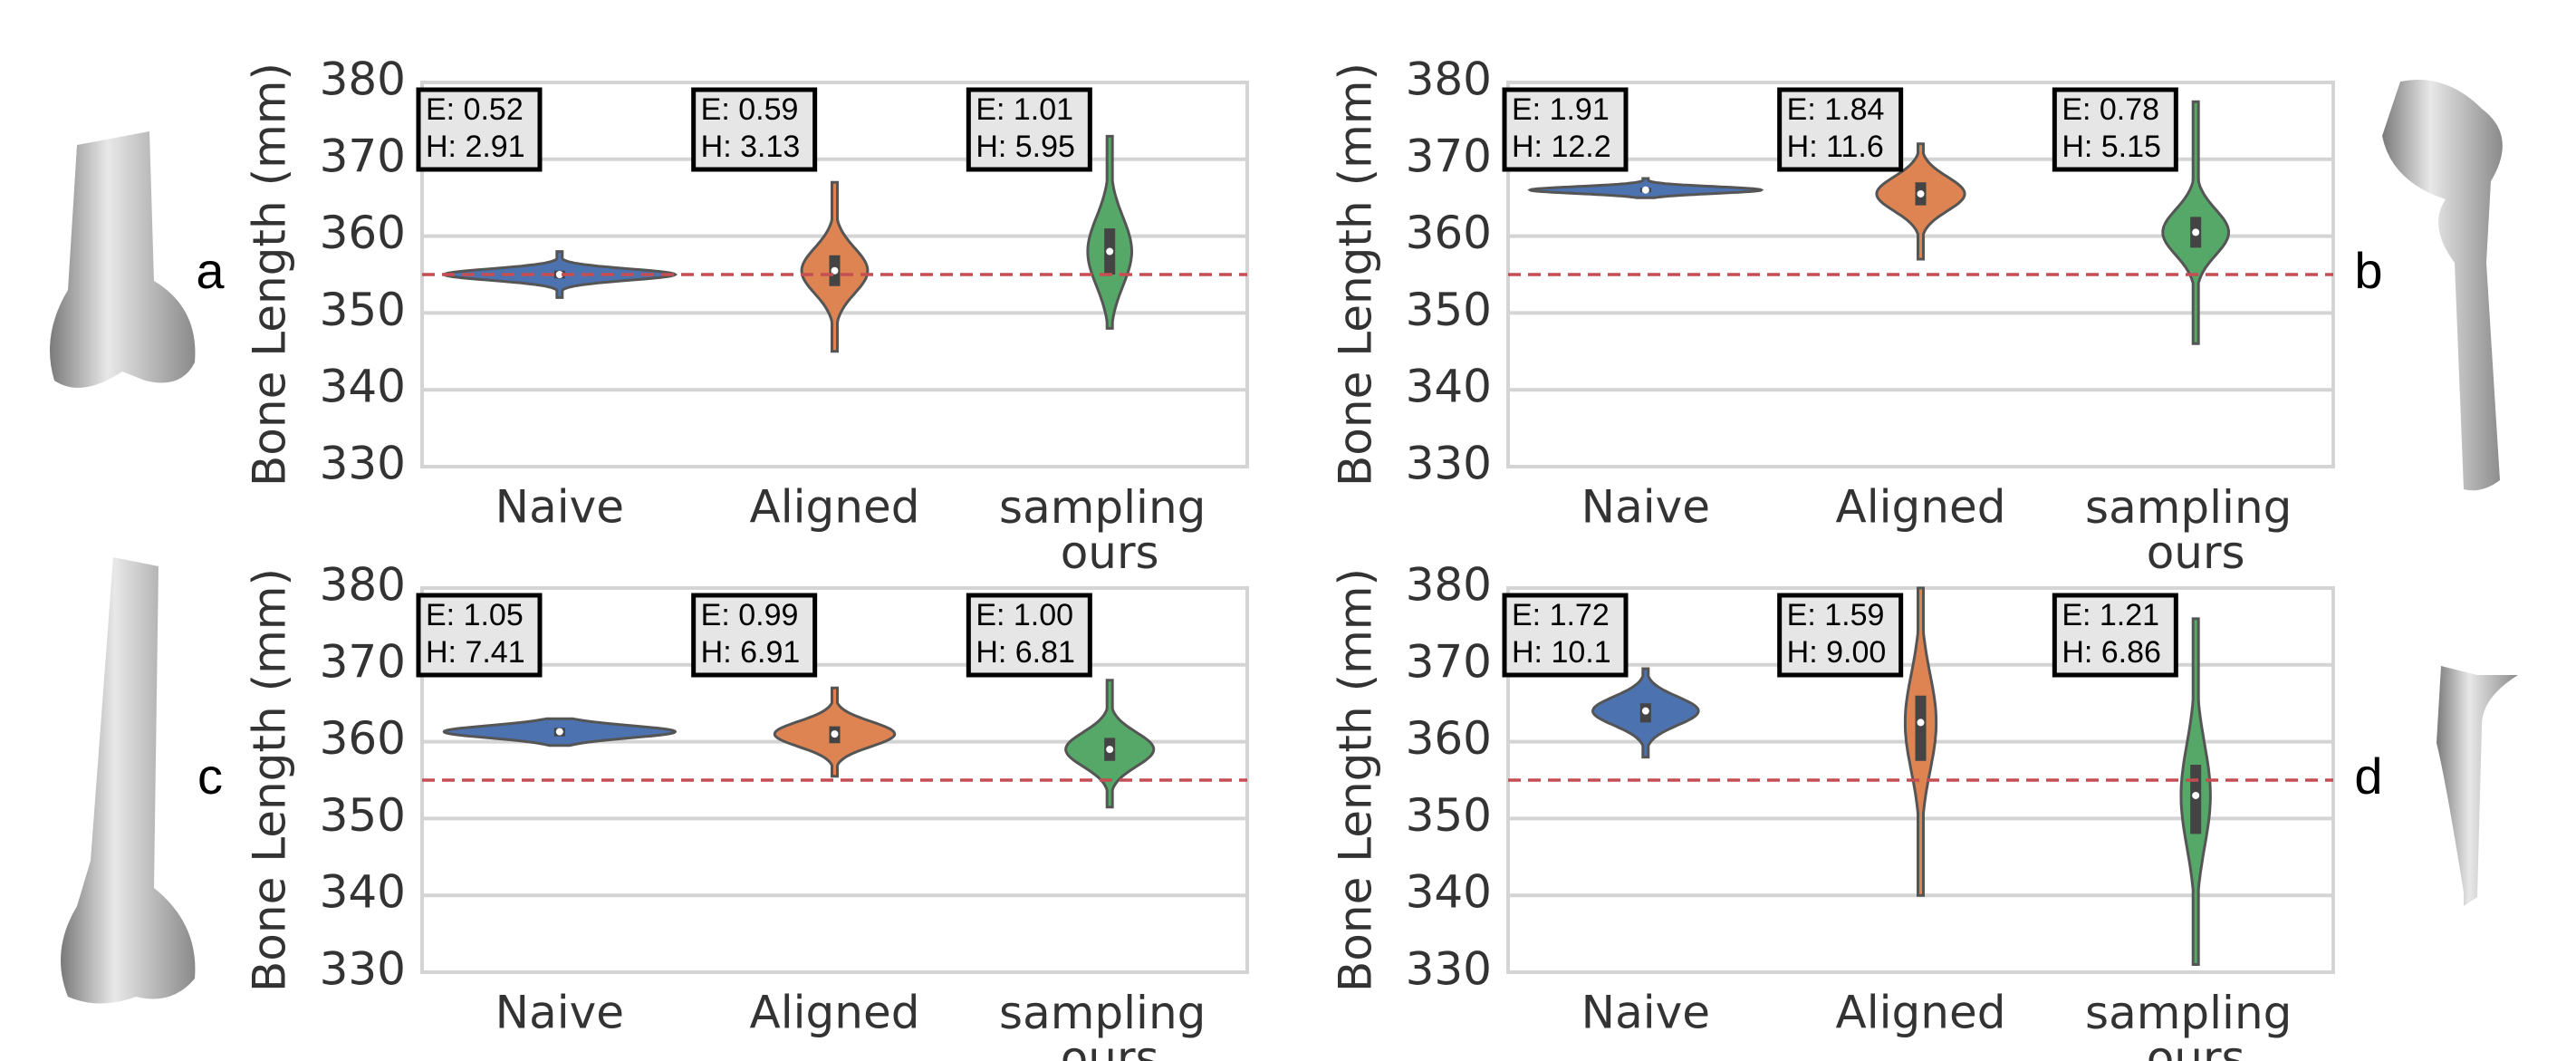 This screenshot has width=2576, height=1061. I want to click on annotation-text: E: 1.00, so click(1024, 615).